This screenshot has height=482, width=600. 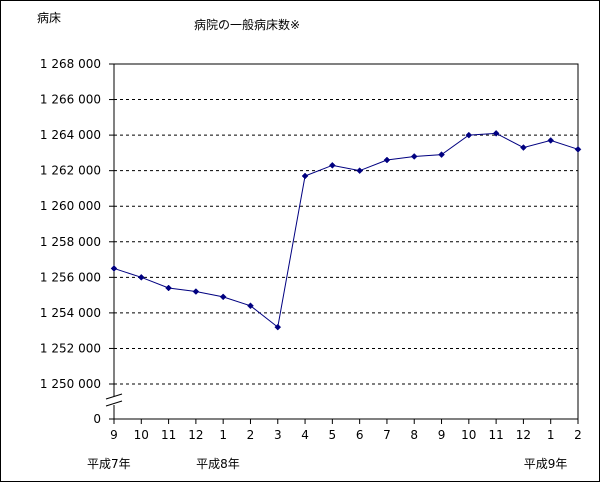 I want to click on y-tick-label: 1 252 000, so click(x=70, y=348).